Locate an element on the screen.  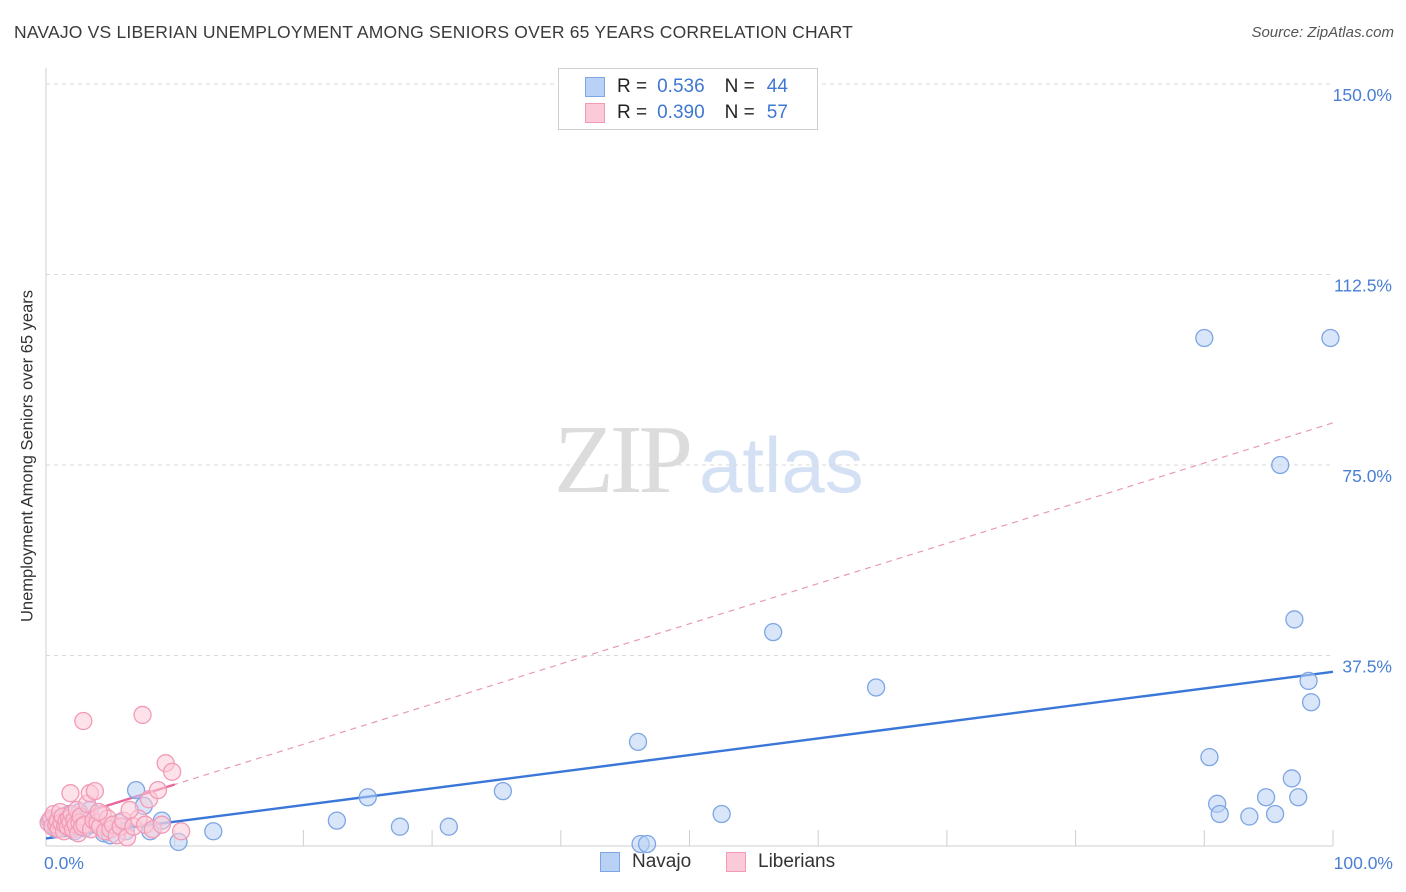
navajo-legend-swatch is located at coordinates (610, 862).